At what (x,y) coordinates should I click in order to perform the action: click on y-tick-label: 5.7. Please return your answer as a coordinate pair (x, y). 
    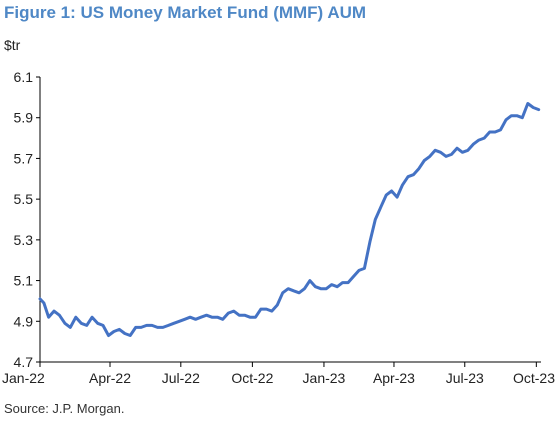
    Looking at the image, I should click on (24, 158).